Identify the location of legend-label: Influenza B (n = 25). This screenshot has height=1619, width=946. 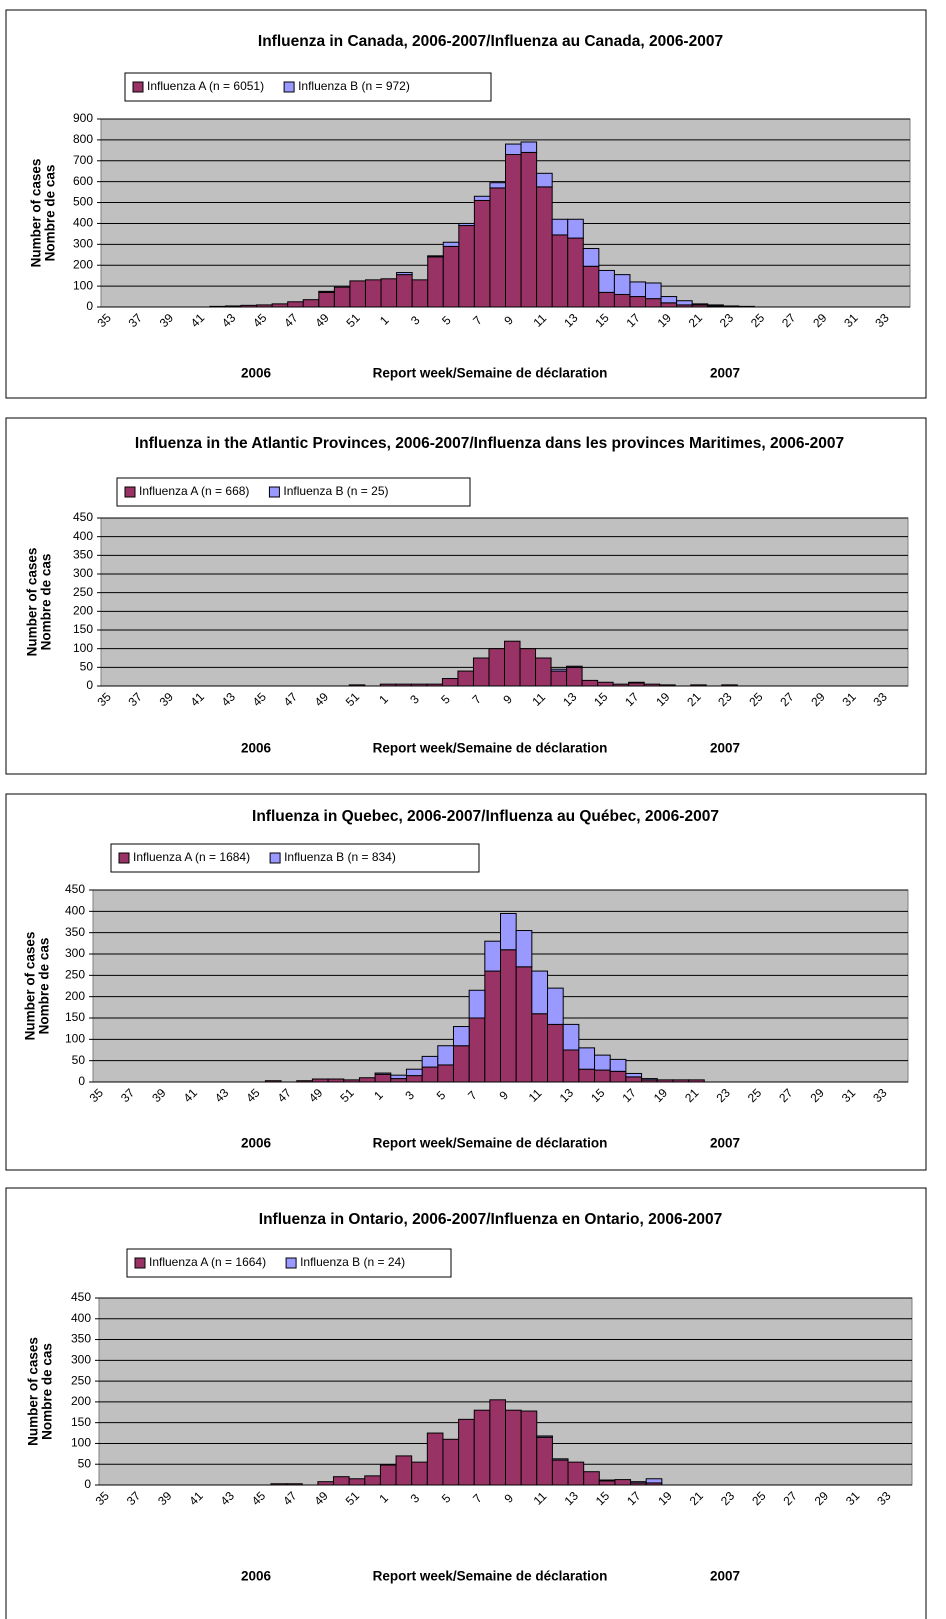
(335, 491).